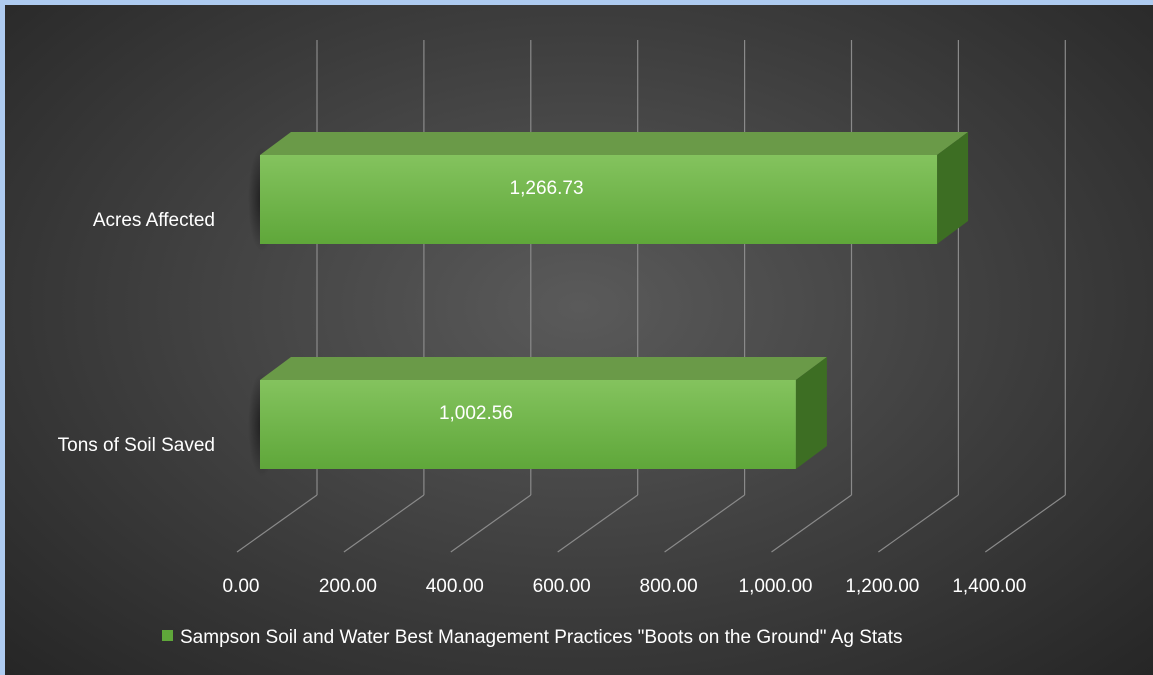 This screenshot has width=1153, height=675. I want to click on legend-swatch, so click(167, 635).